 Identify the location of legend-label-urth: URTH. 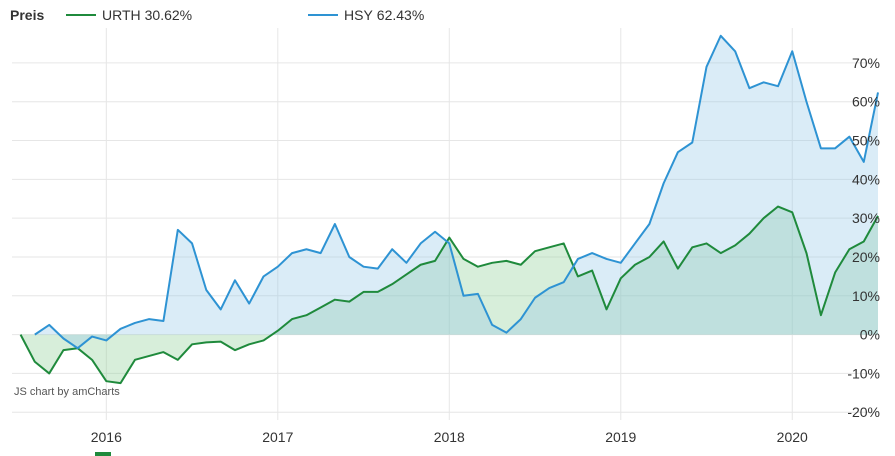
(121, 15).